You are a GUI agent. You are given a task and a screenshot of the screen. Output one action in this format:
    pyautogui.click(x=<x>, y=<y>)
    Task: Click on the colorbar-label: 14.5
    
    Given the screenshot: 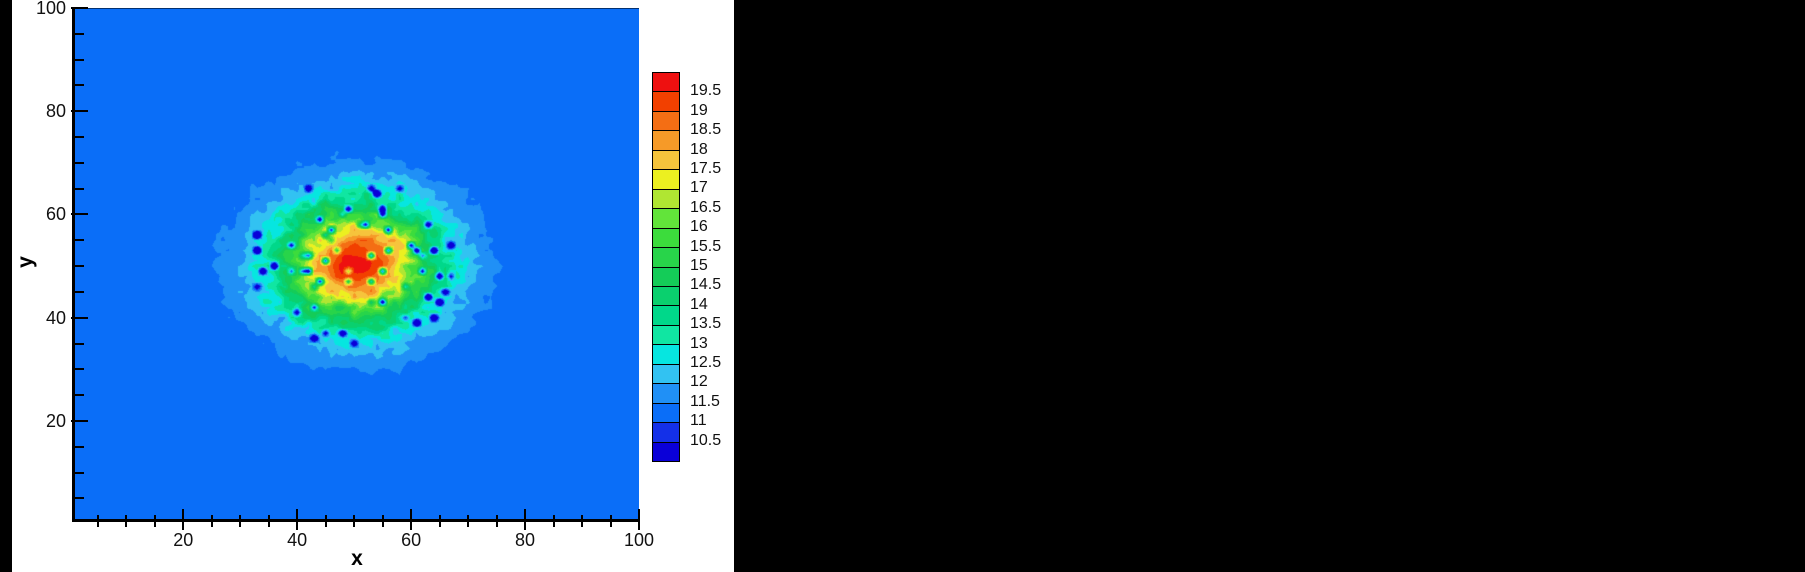 What is the action you would take?
    pyautogui.click(x=706, y=285)
    